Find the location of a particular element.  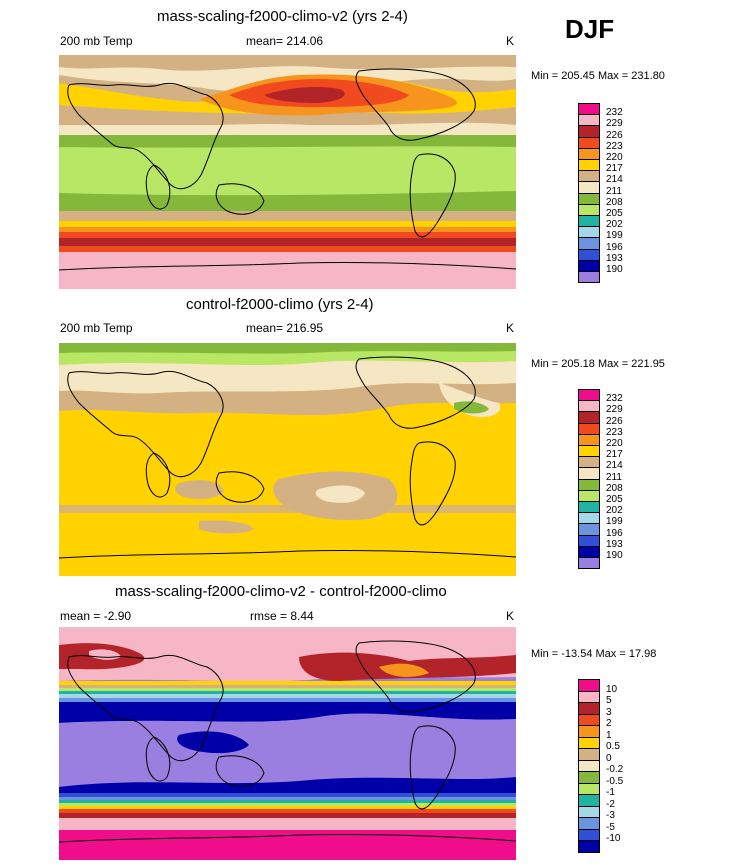

panel1-legend-swatch is located at coordinates (589, 277).